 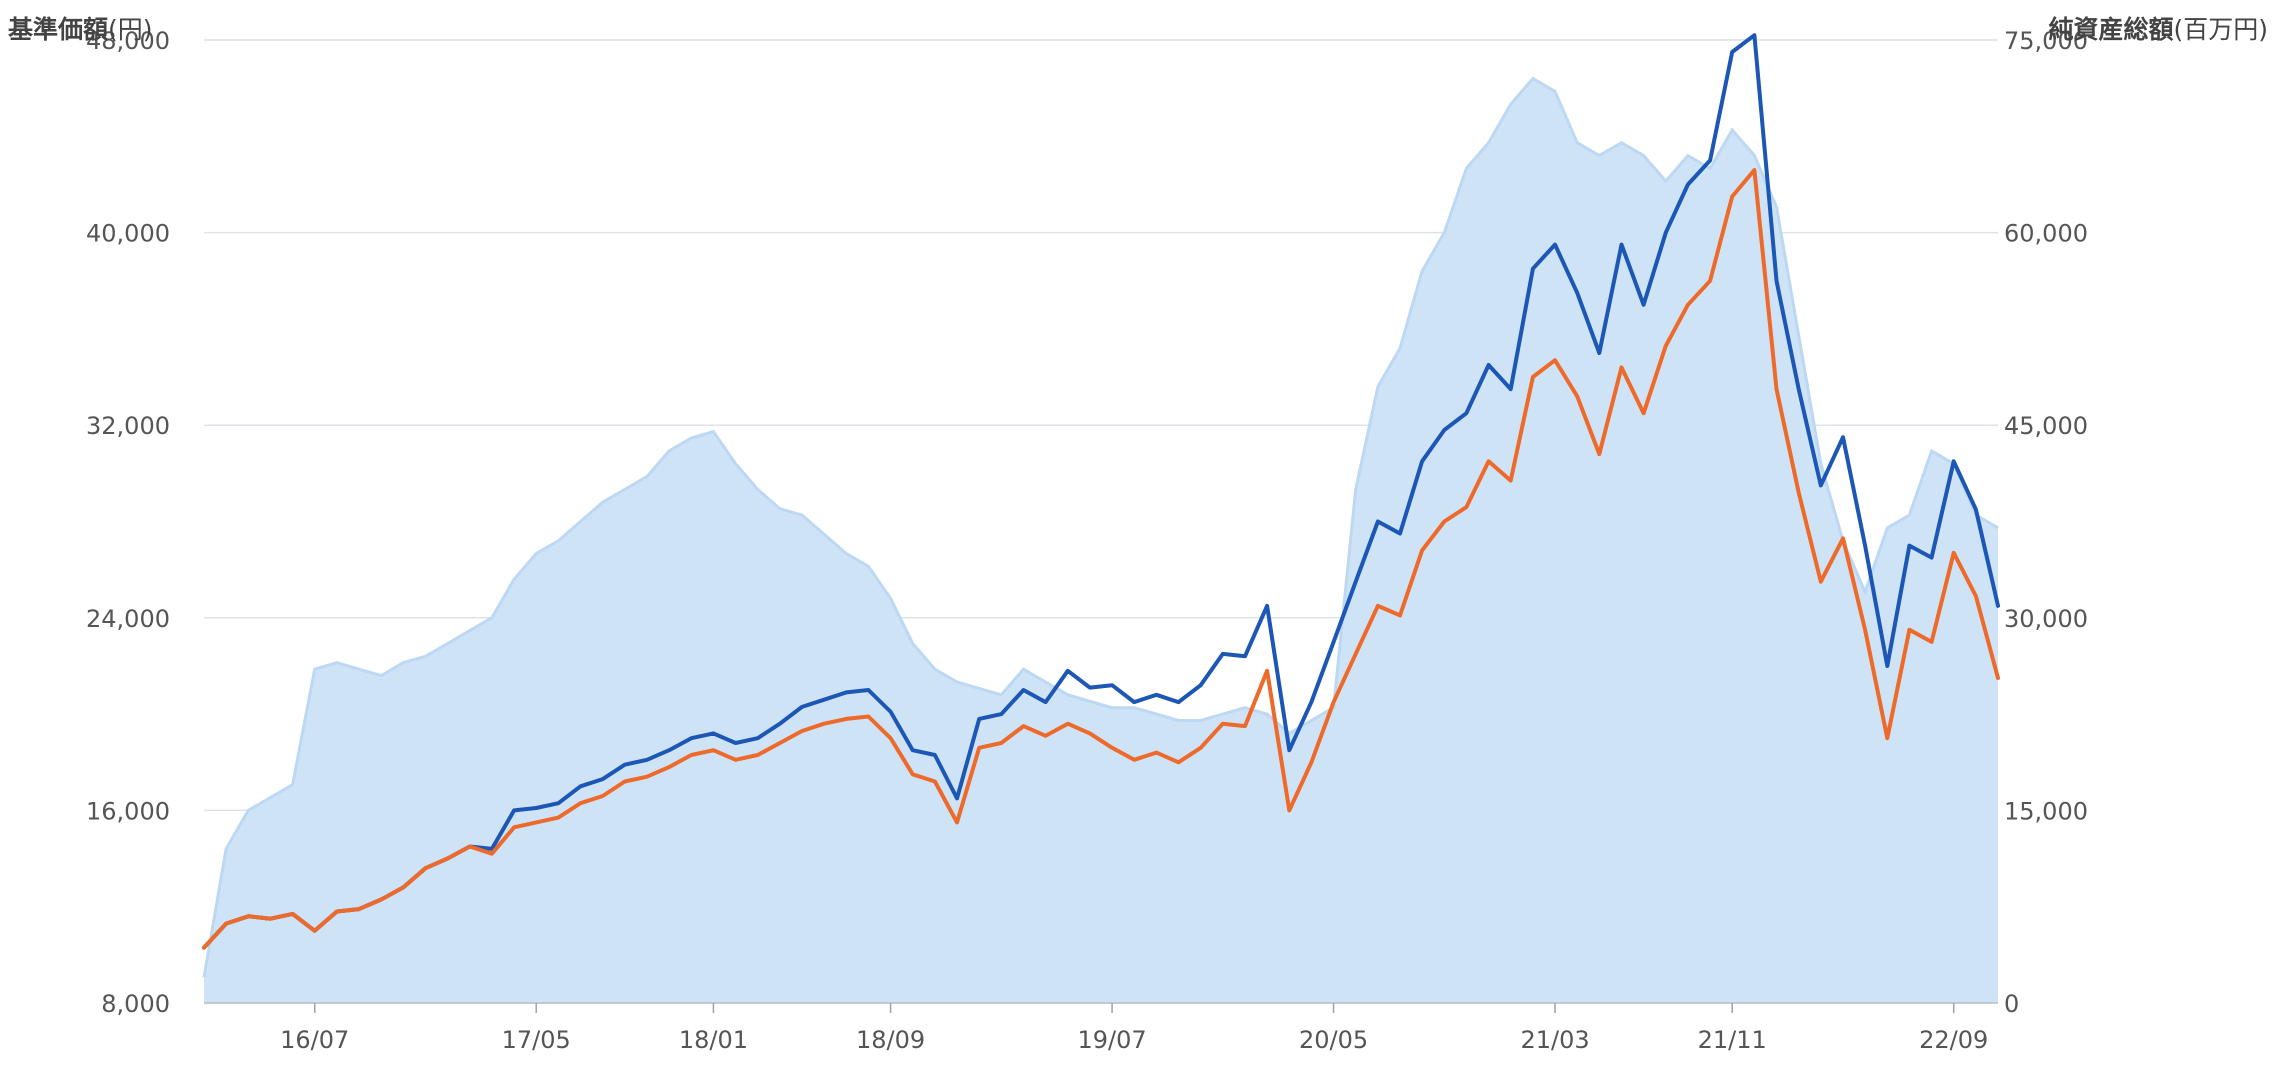 What do you see at coordinates (130, 29) in the screenshot?
I see `left-axis-unit: (円)` at bounding box center [130, 29].